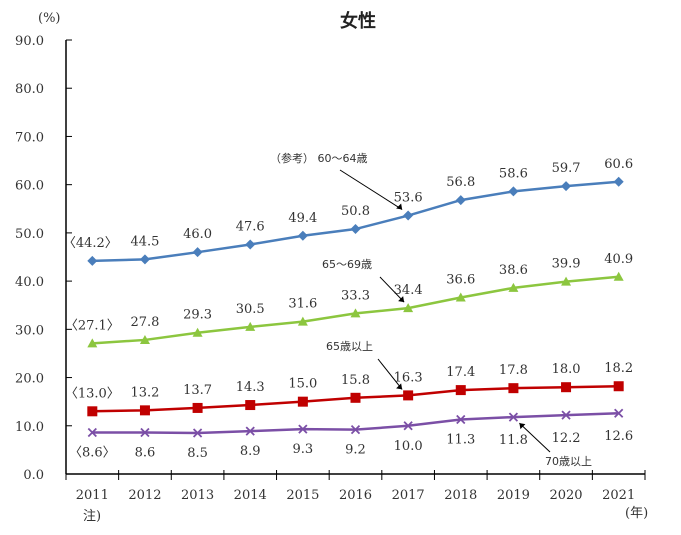 The width and height of the screenshot is (681, 535). I want to click on data-label: 9.3, so click(303, 449).